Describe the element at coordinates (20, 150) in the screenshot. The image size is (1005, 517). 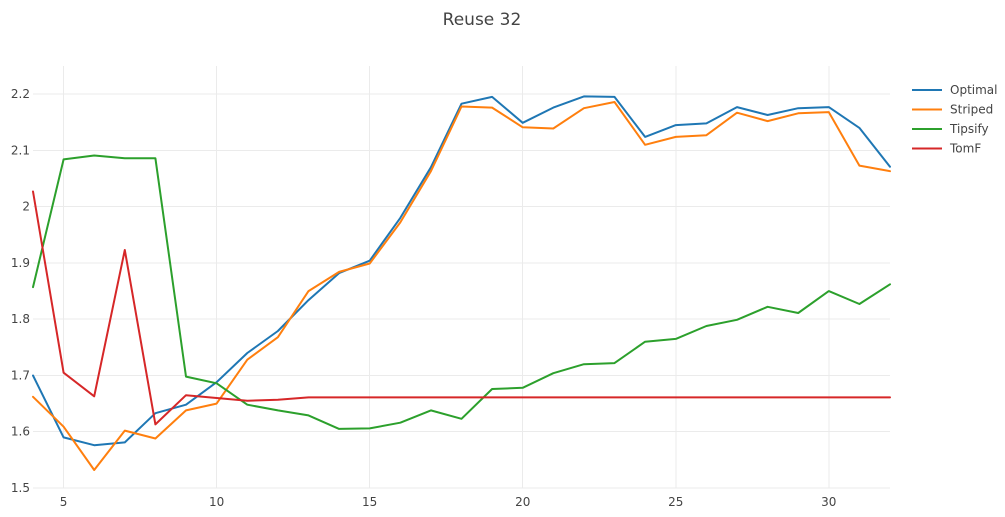
I see `y-tick-label: 2.1` at that location.